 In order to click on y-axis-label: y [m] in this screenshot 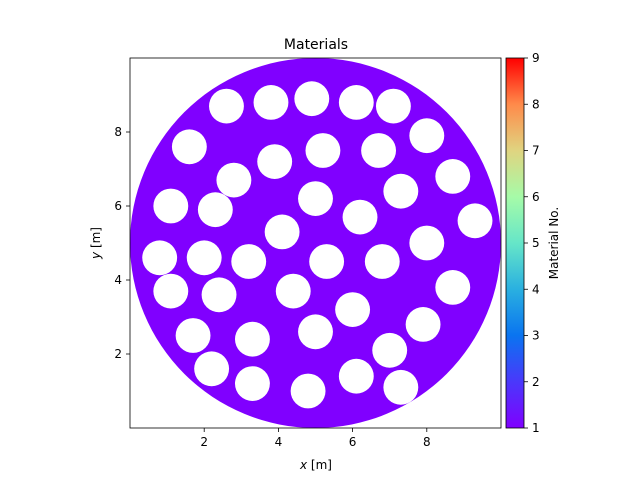, I will do `click(96, 243)`.